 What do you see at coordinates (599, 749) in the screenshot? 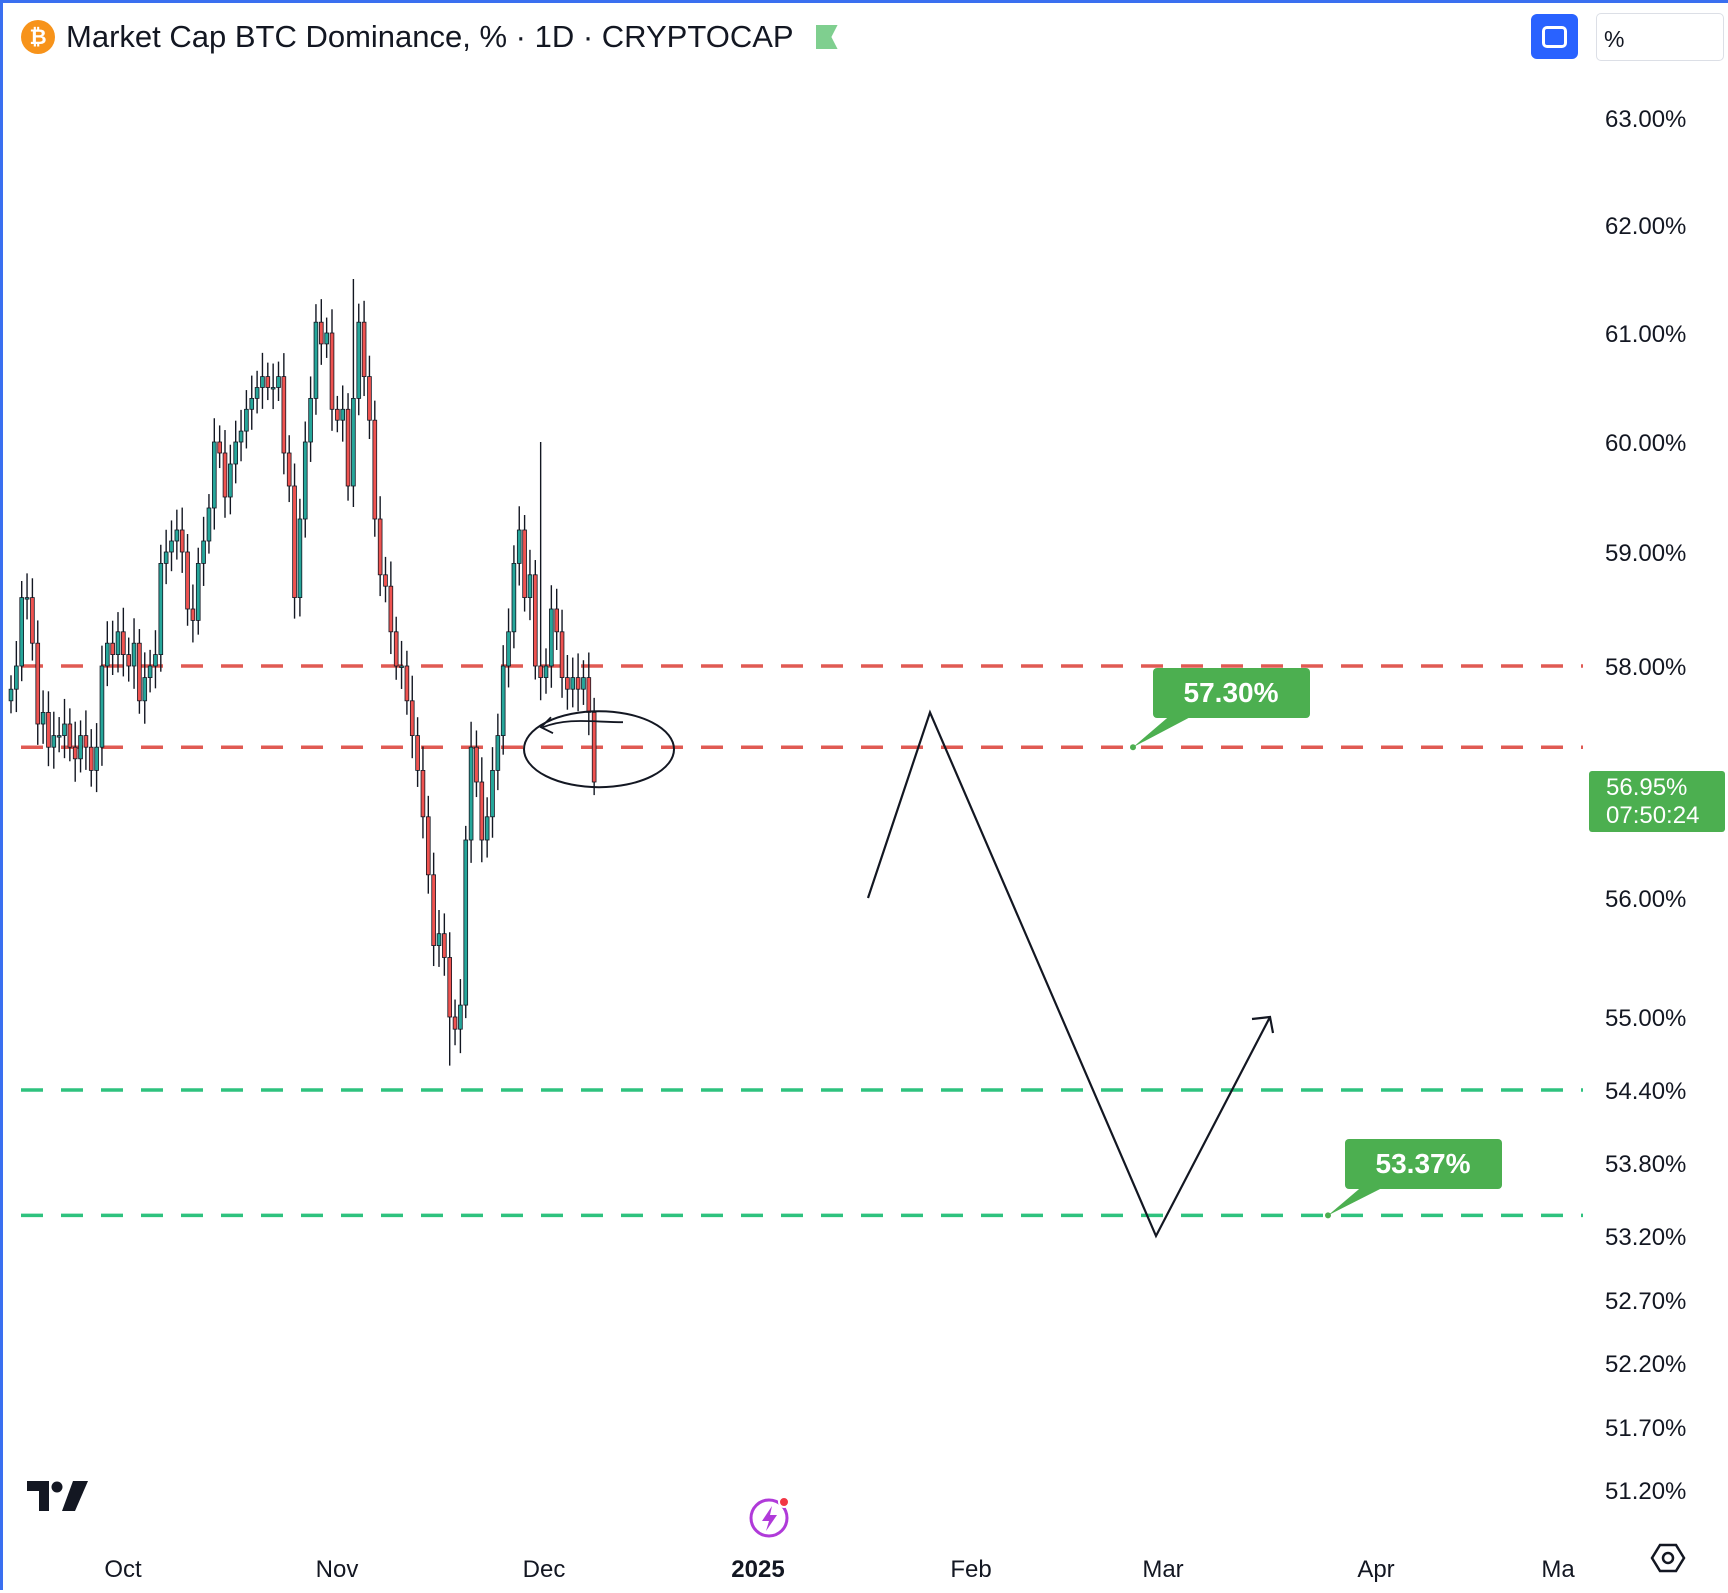
I see `annotation-circle` at bounding box center [599, 749].